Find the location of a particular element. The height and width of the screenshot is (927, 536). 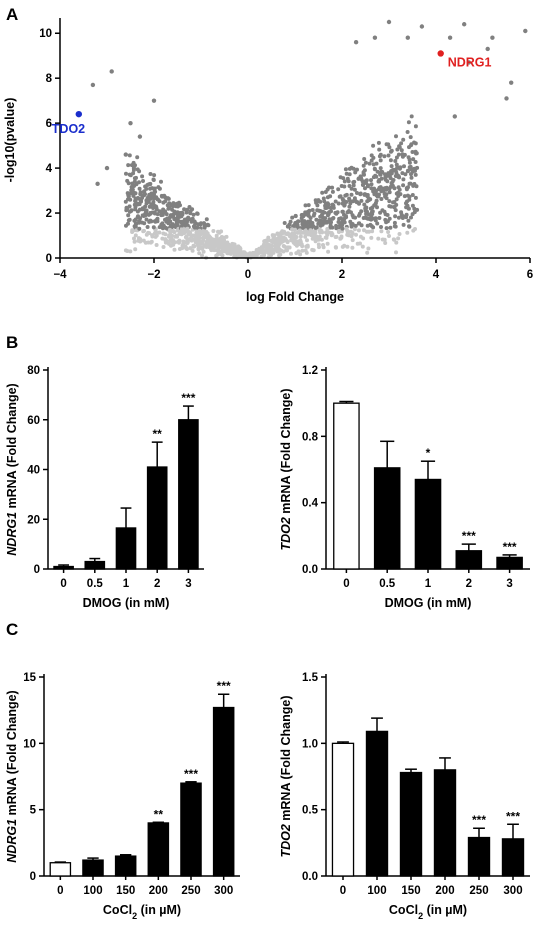

y-tick-label: 0 is located at coordinates (37, 570).